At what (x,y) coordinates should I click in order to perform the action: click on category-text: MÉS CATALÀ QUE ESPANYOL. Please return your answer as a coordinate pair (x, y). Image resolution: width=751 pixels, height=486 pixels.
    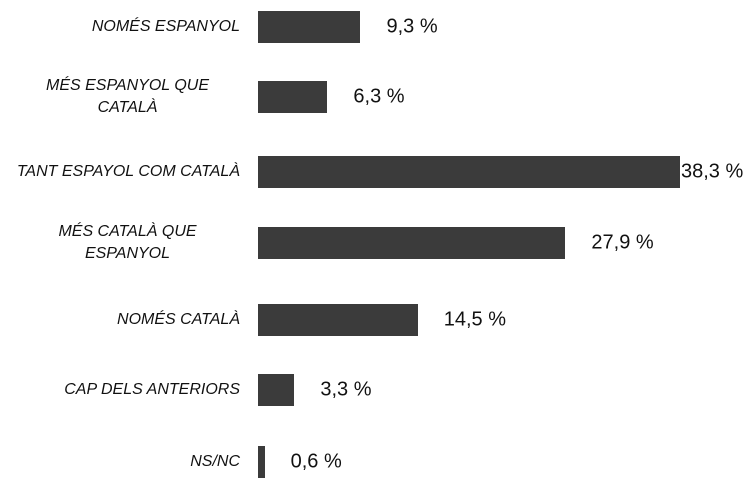
    Looking at the image, I should click on (127, 242).